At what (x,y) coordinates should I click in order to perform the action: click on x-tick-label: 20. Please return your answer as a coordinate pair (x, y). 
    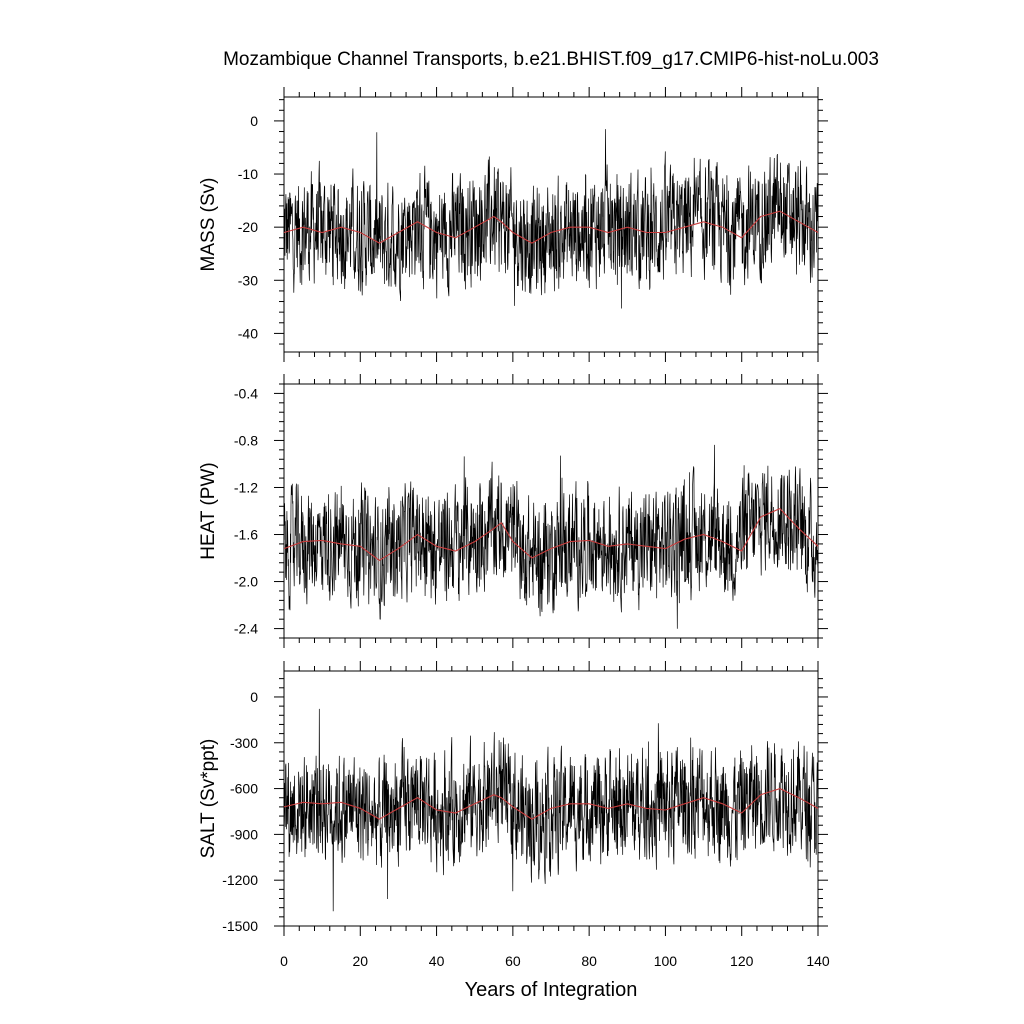
    Looking at the image, I should click on (360, 961).